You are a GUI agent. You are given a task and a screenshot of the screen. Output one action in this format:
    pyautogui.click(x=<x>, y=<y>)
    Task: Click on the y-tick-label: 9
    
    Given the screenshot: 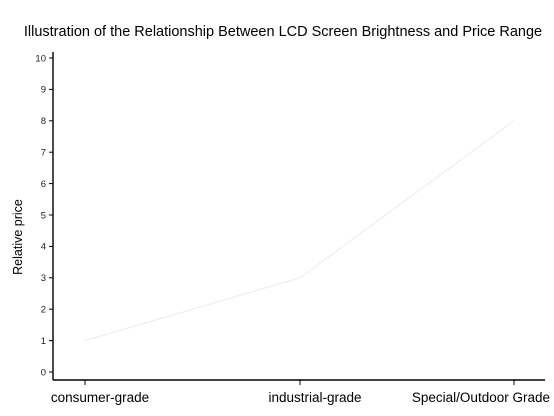 What is the action you would take?
    pyautogui.click(x=43, y=90)
    